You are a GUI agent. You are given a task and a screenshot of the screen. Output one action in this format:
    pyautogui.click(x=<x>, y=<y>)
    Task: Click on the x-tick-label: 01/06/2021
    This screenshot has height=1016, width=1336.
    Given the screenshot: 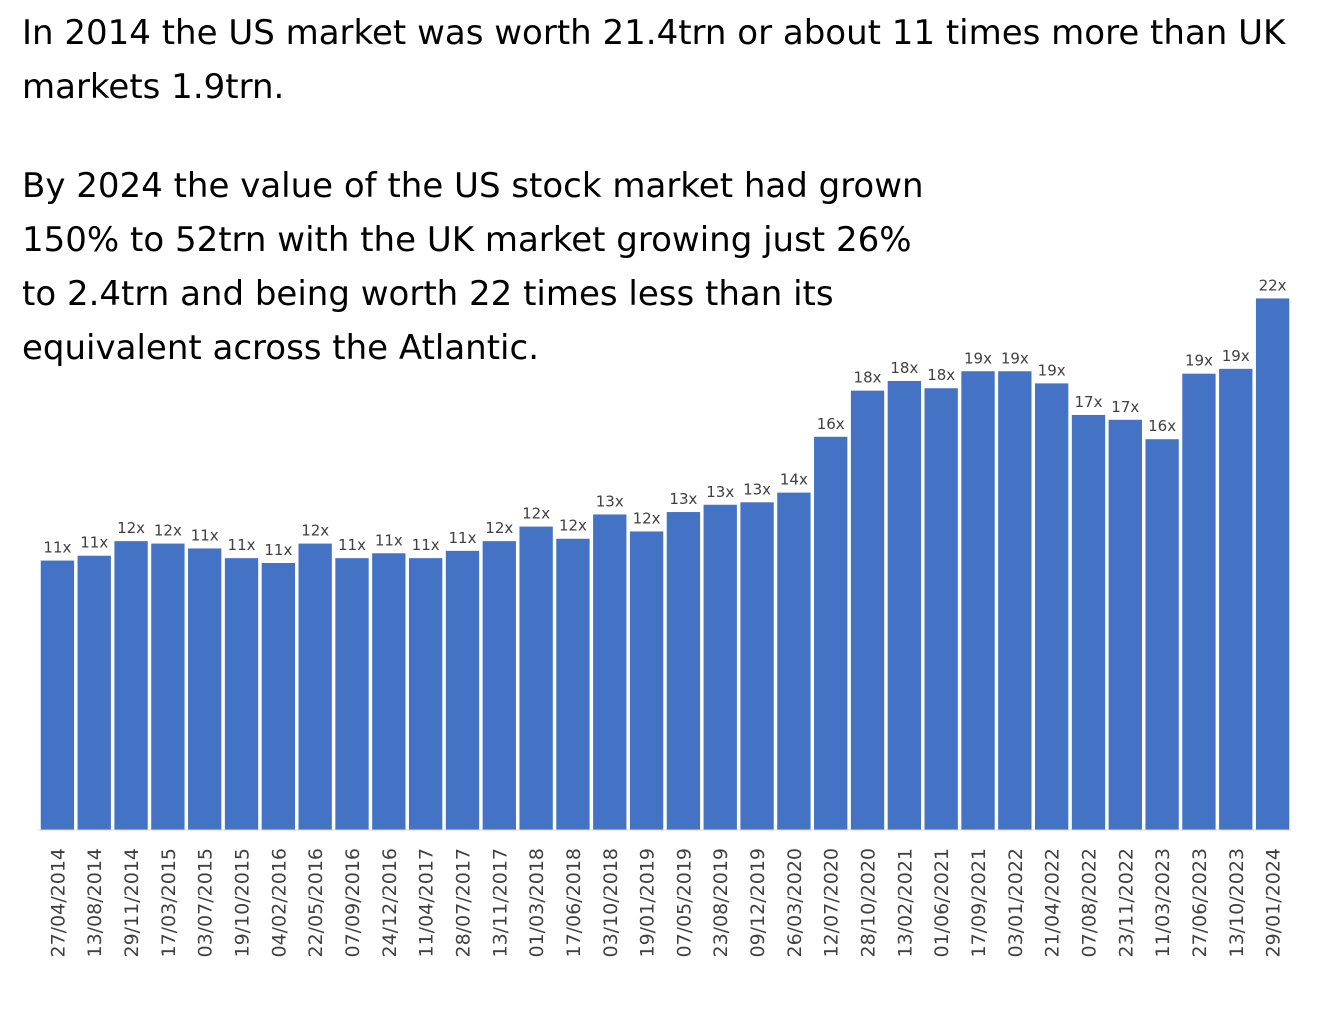 What is the action you would take?
    pyautogui.click(x=942, y=903)
    